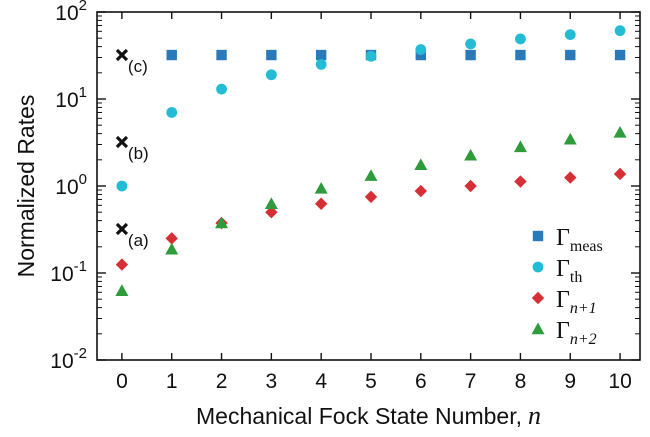 The width and height of the screenshot is (650, 437). I want to click on y-tick-label: 10⁻², so click(68, 359).